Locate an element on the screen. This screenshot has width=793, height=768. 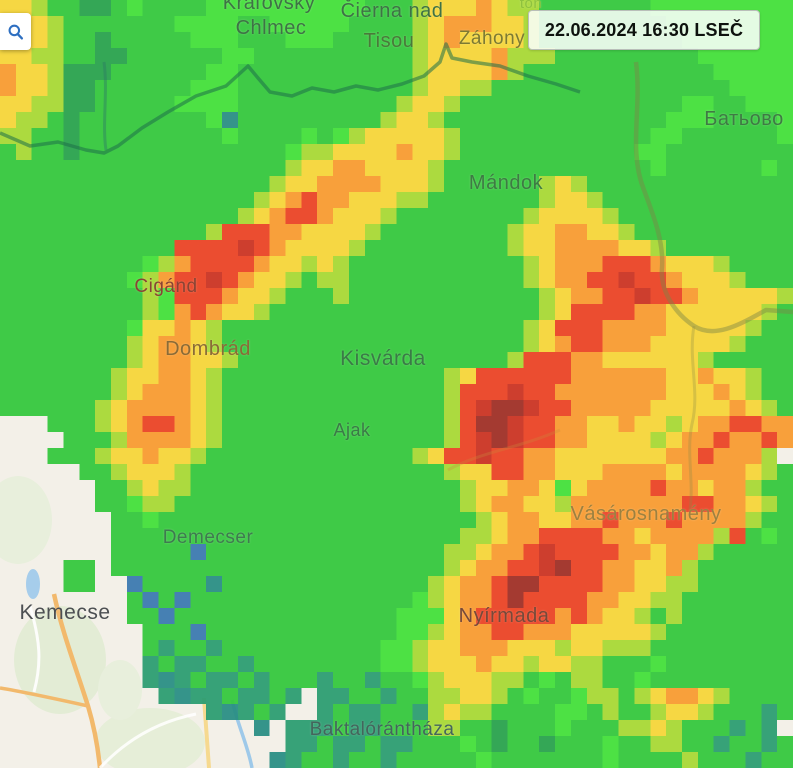
search-icon is located at coordinates (16, 32).